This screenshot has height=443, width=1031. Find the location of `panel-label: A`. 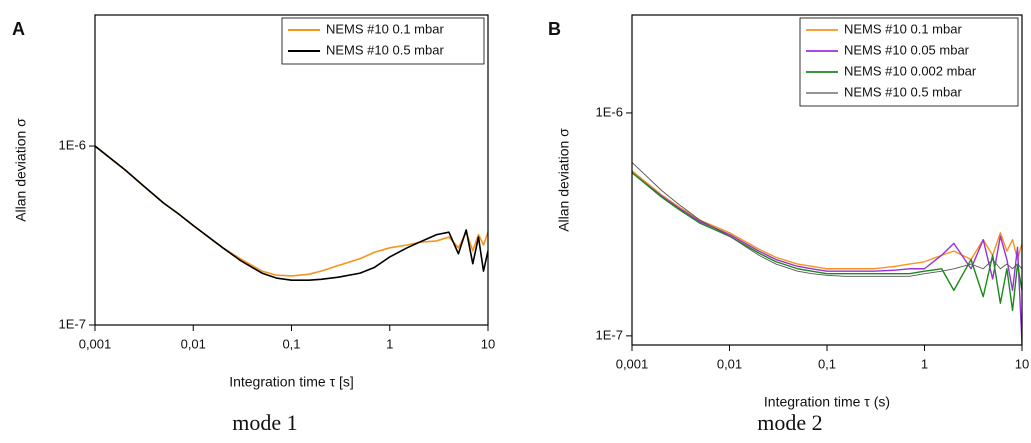

panel-label: A is located at coordinates (18, 29).